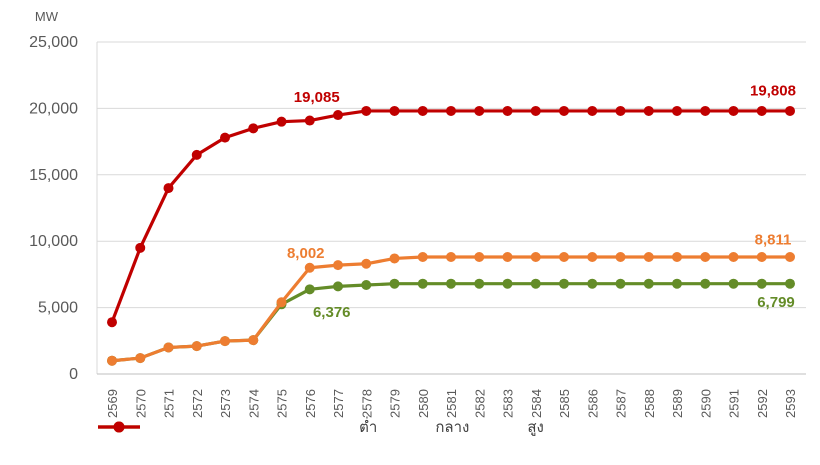 The image size is (820, 465). Describe the element at coordinates (47, 16) in the screenshot. I see `y-axis-unit-label: MW` at that location.